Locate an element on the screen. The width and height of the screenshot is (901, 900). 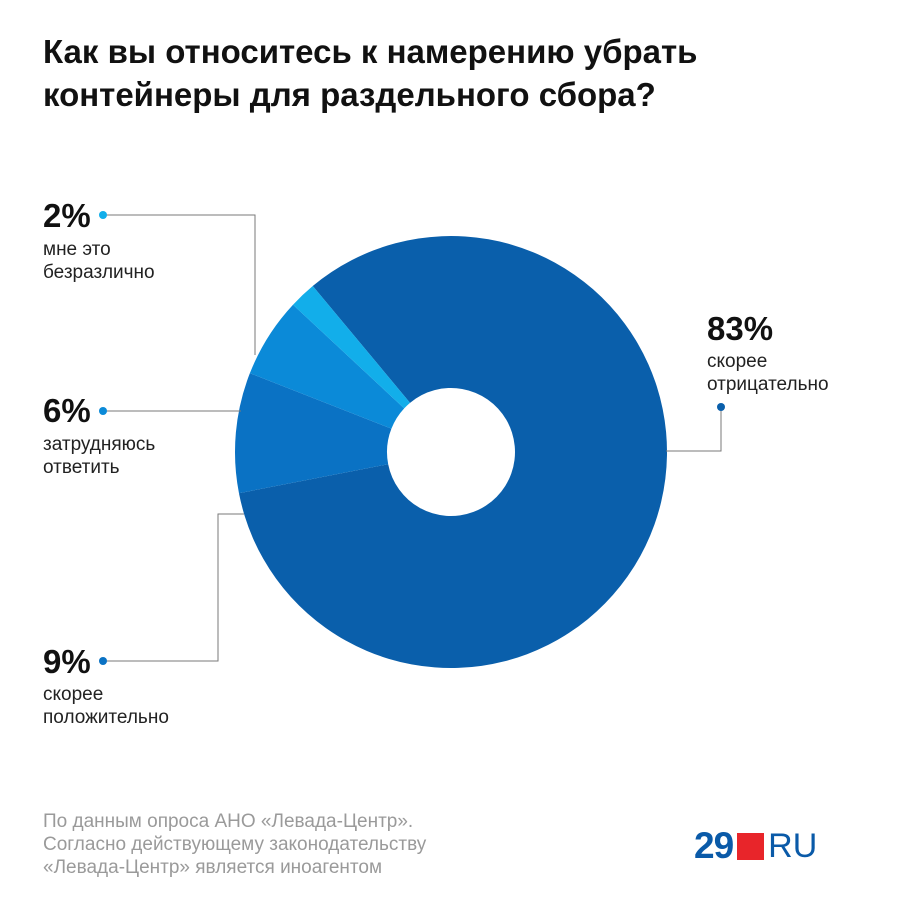
chart-title-line-1: Как вы относитесь к намерению убрать is located at coordinates (370, 51).